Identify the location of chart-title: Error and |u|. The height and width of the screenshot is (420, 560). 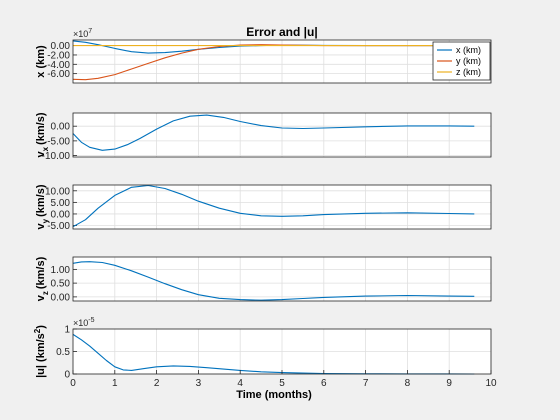
(281, 32).